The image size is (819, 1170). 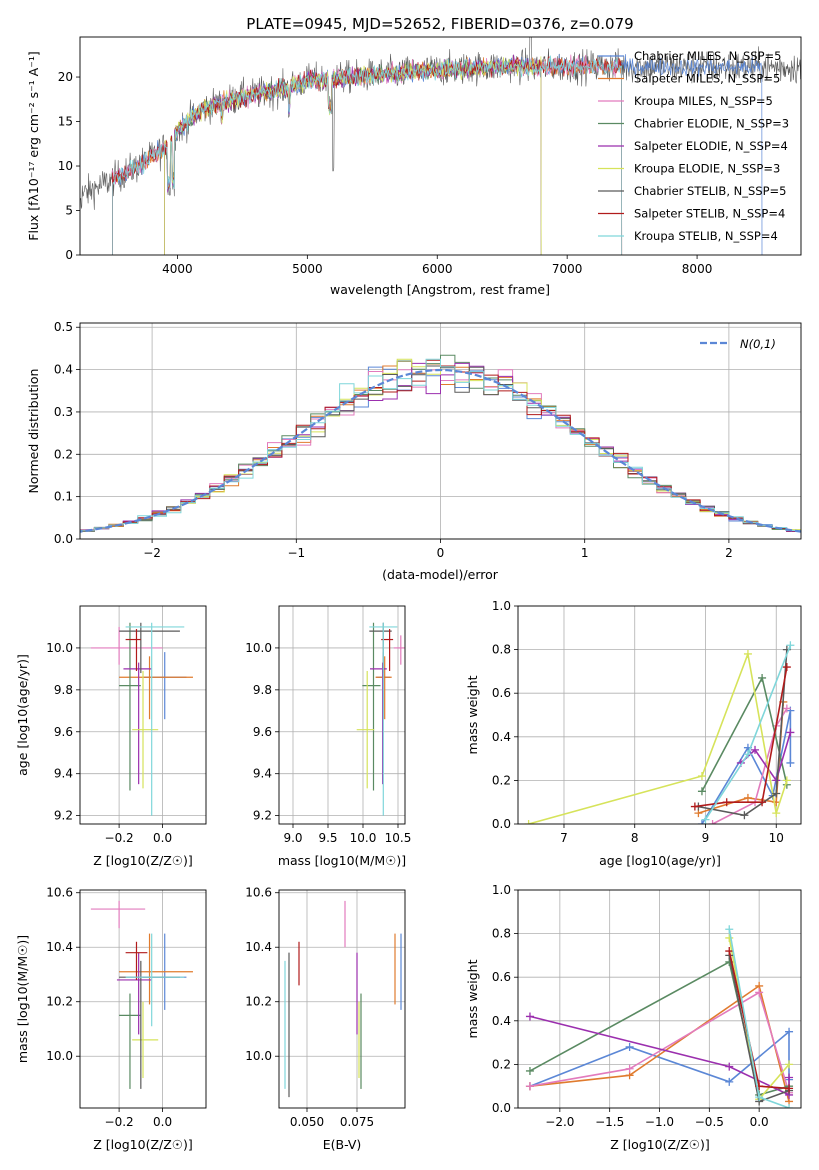 I want to click on spectrum-series-line, so click(x=353, y=156).